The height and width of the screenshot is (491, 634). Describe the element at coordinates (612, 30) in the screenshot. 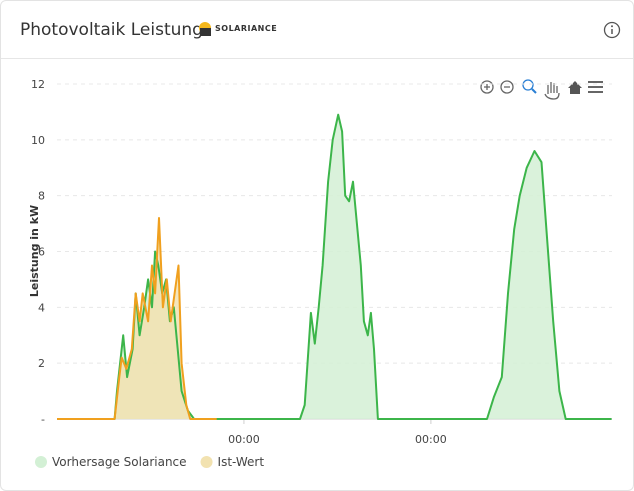

I see `info-button` at that location.